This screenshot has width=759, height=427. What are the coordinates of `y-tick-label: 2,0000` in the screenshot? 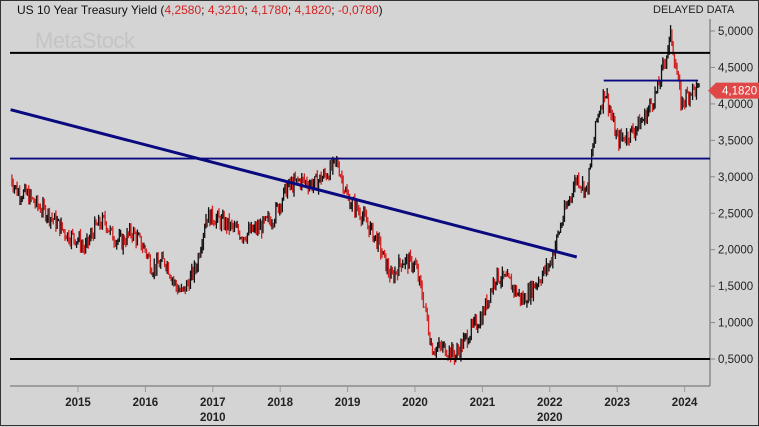 It's located at (735, 251).